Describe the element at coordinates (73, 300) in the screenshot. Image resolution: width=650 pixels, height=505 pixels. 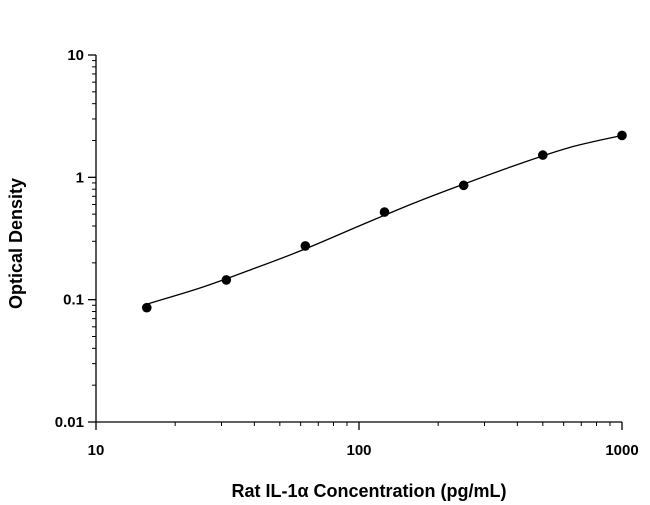
I see `y-tick-label: 0.1` at that location.